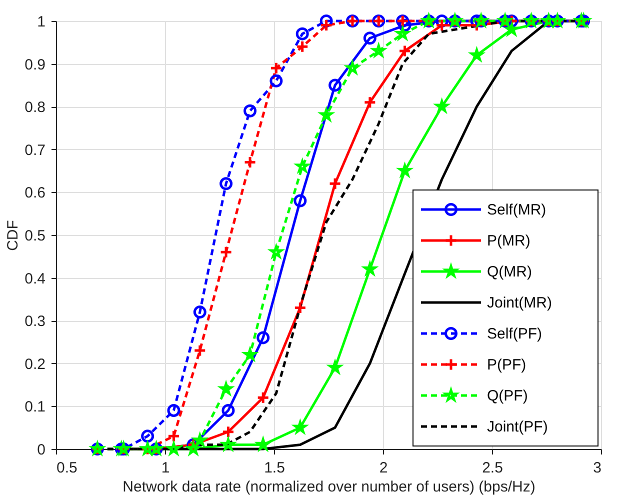  I want to click on y-tick-label: 0.7, so click(35, 150).